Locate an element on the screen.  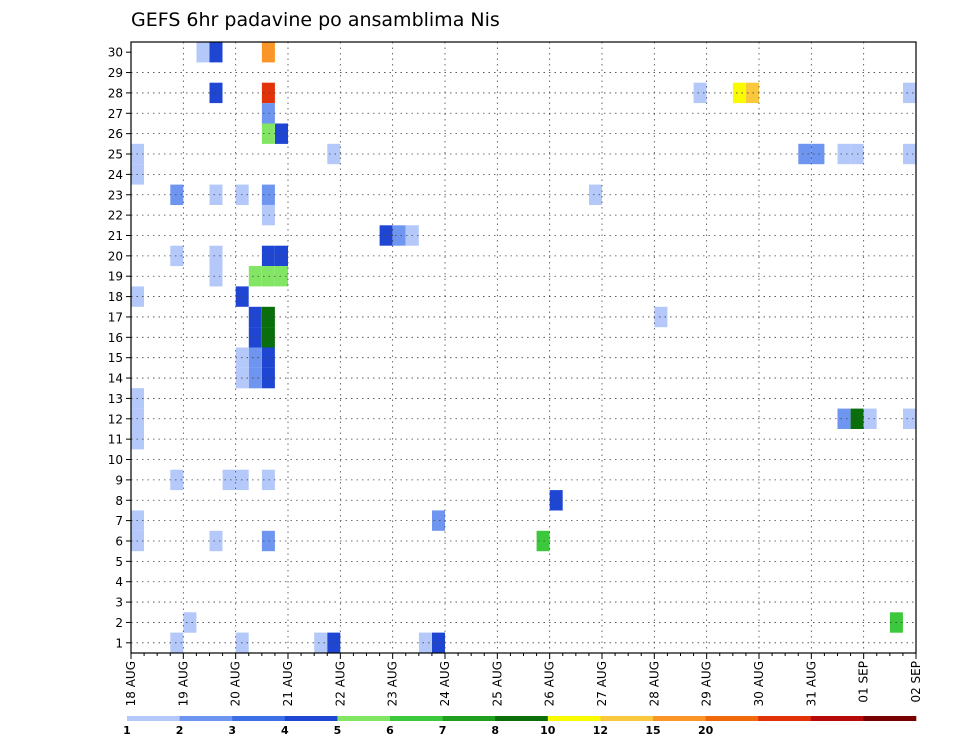
x-tick-label: 27 AUG is located at coordinates (602, 683).